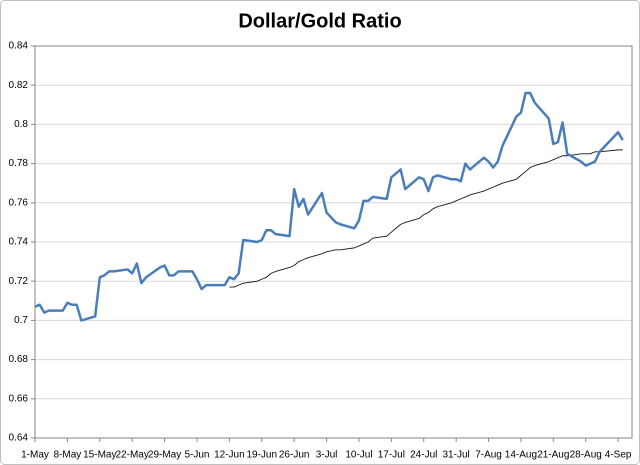 This screenshot has height=465, width=640. What do you see at coordinates (261, 455) in the screenshot?
I see `x-tick-label: 19-Jun` at bounding box center [261, 455].